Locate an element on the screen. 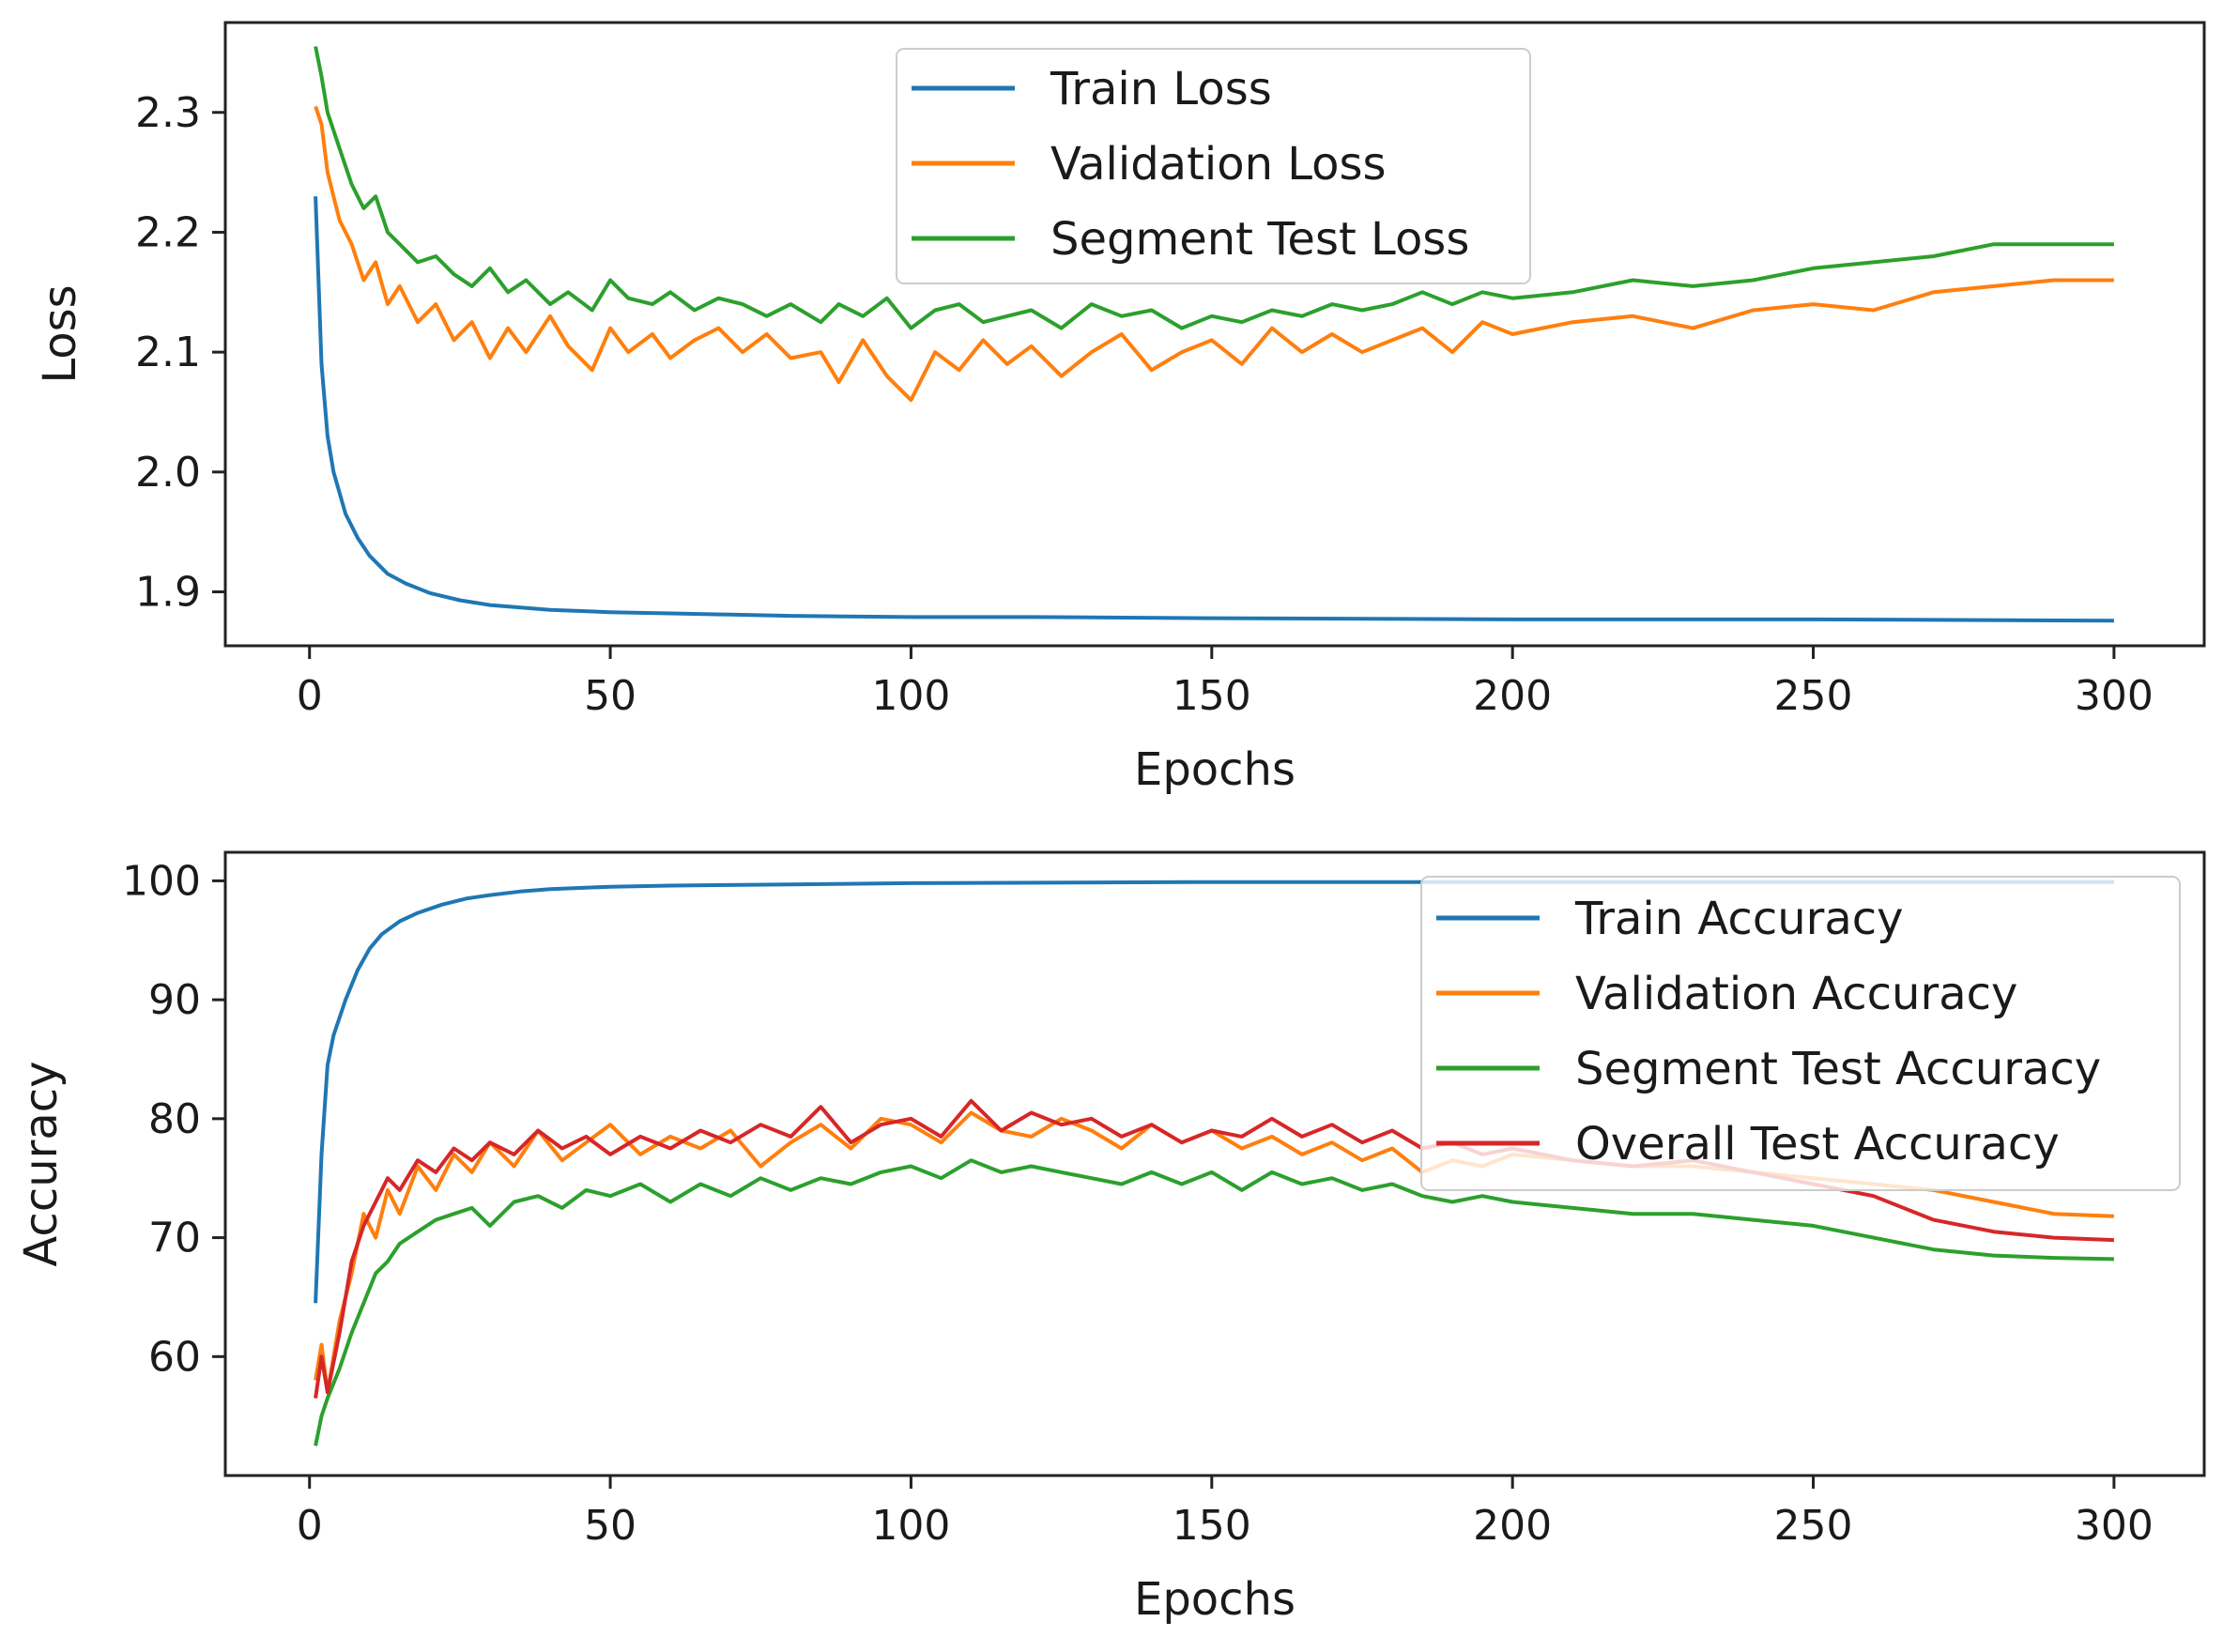 The width and height of the screenshot is (2223, 1652). loss-x-tick-label: 300 is located at coordinates (2114, 696).